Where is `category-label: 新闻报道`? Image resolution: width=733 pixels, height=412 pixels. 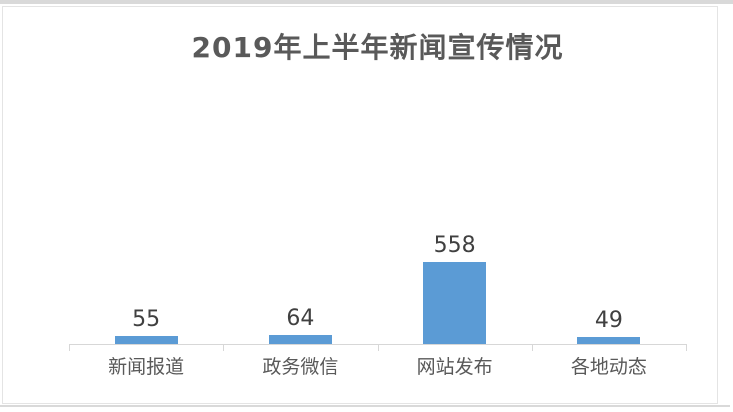 category-label: 新闻报道 is located at coordinates (146, 367).